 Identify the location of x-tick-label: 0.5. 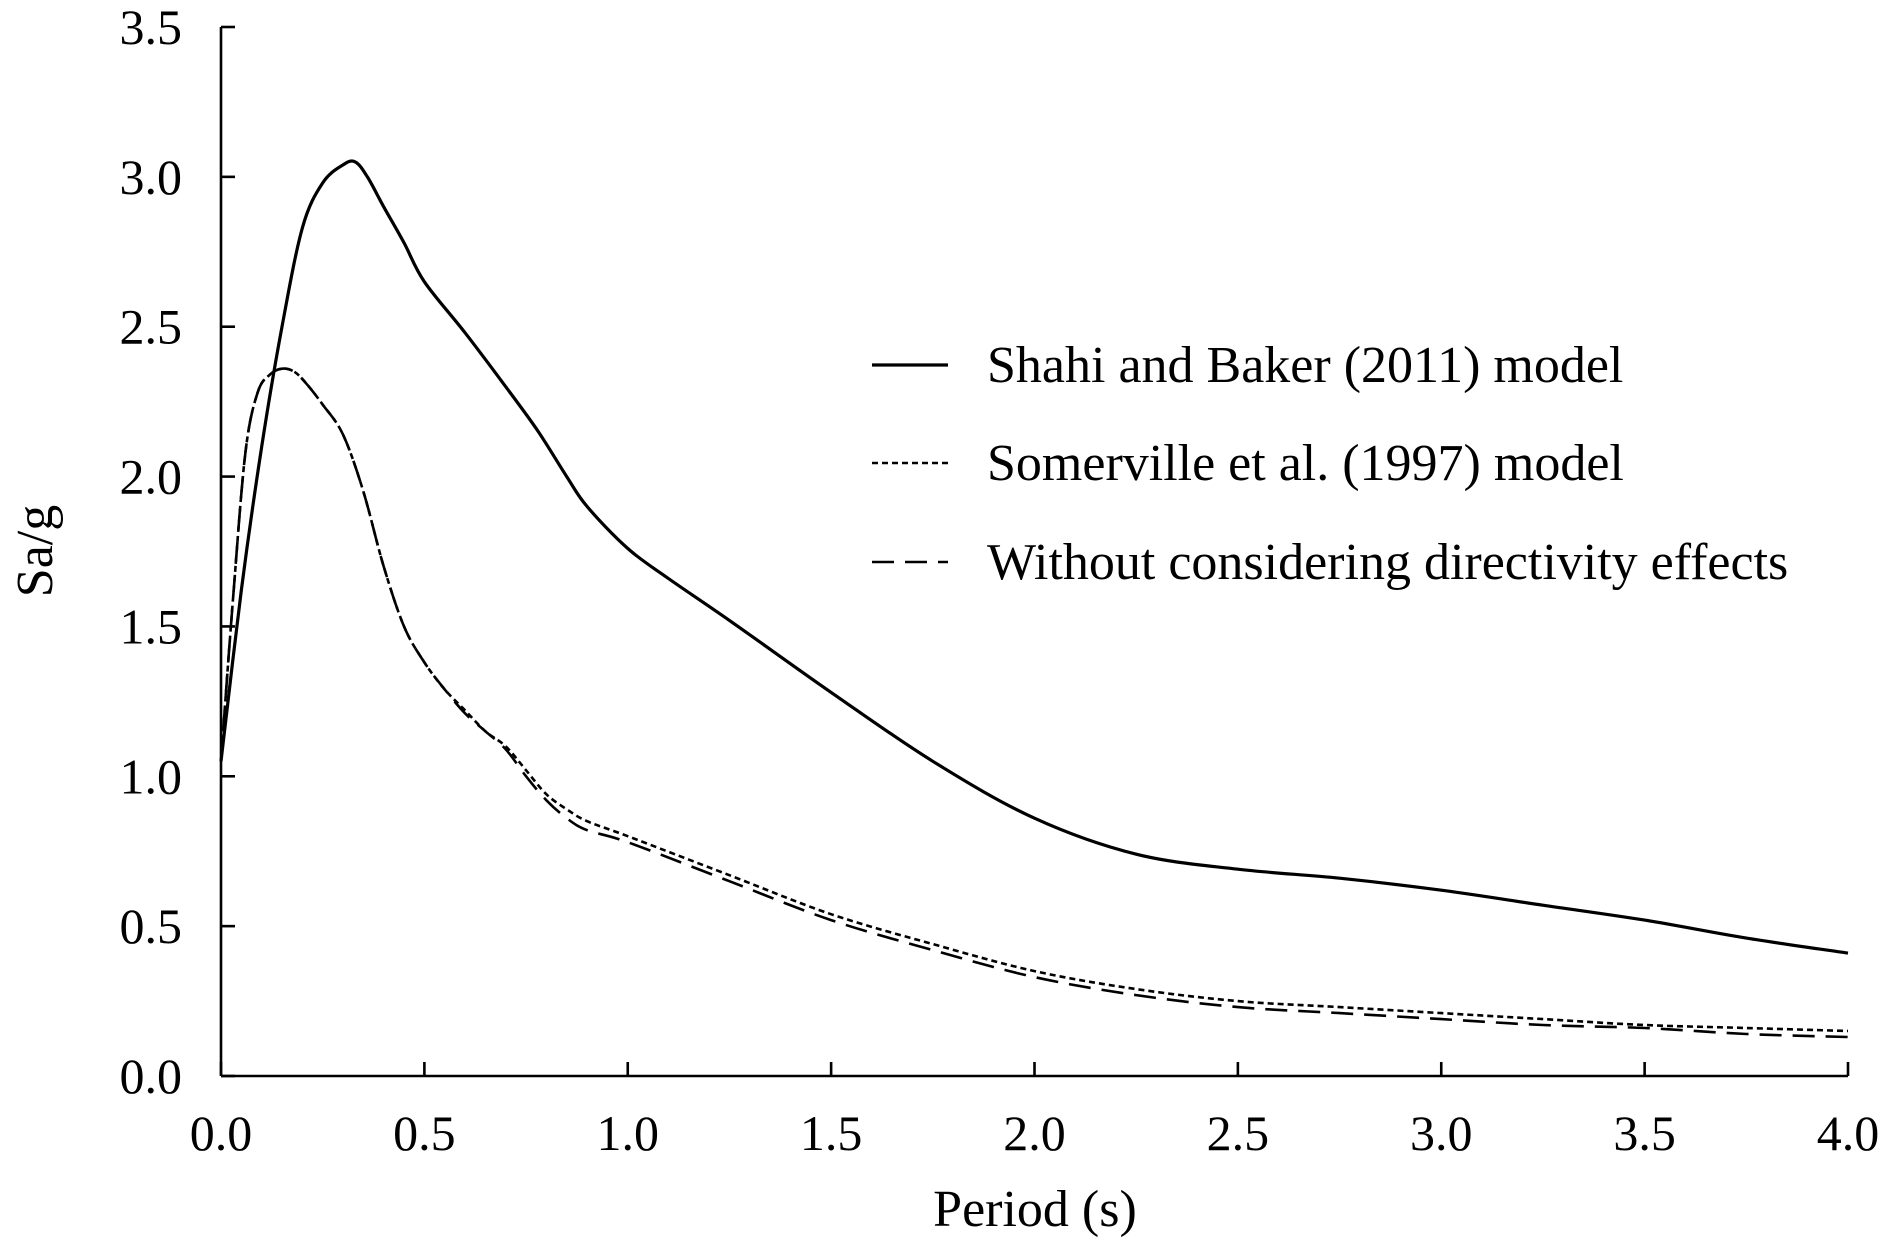
(424, 1133).